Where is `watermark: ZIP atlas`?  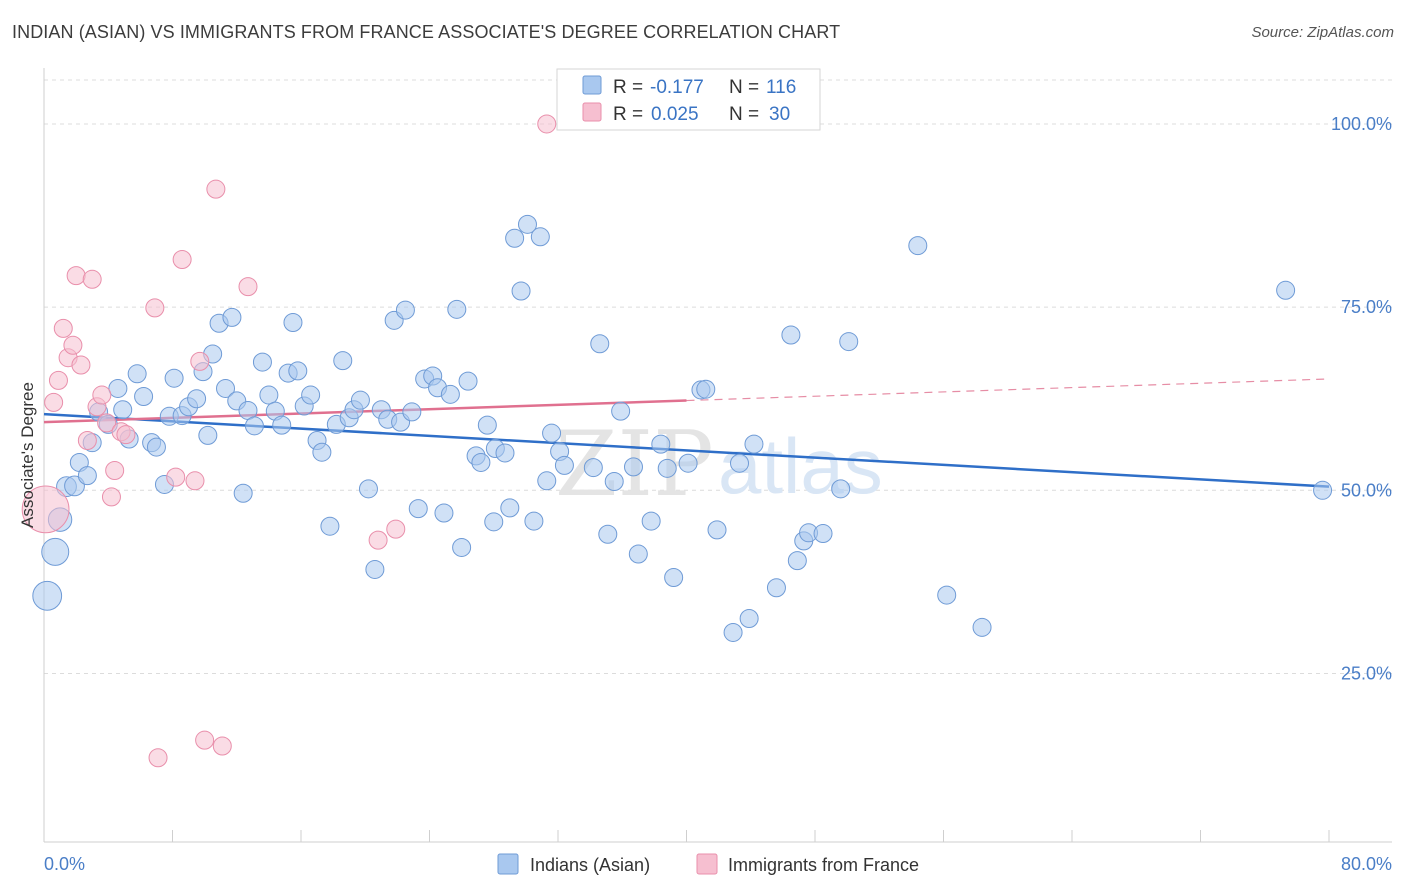
watermark: ZIP atlas is located at coordinates (719, 464).